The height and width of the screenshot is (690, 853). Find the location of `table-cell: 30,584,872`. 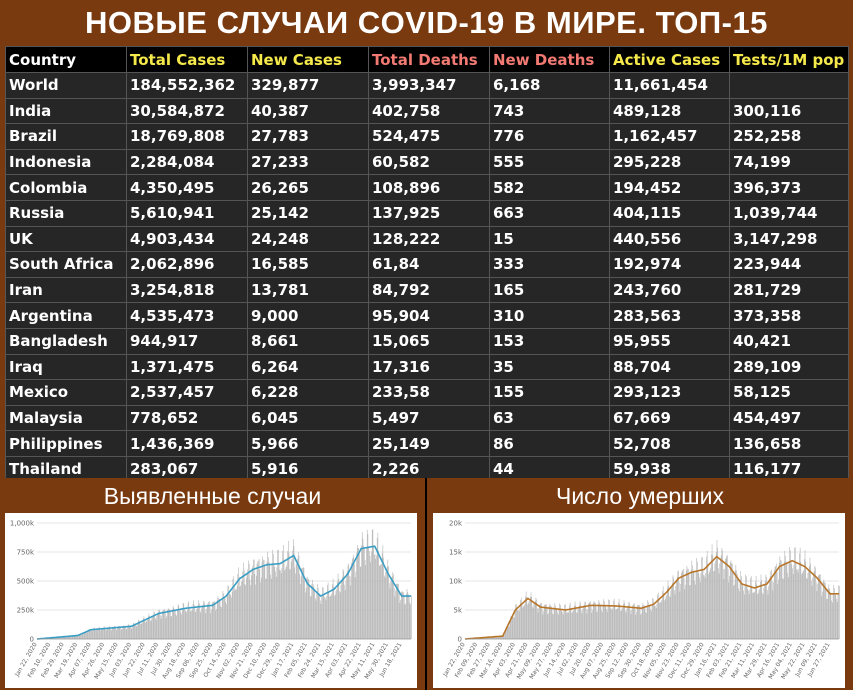

table-cell: 30,584,872 is located at coordinates (187, 111).